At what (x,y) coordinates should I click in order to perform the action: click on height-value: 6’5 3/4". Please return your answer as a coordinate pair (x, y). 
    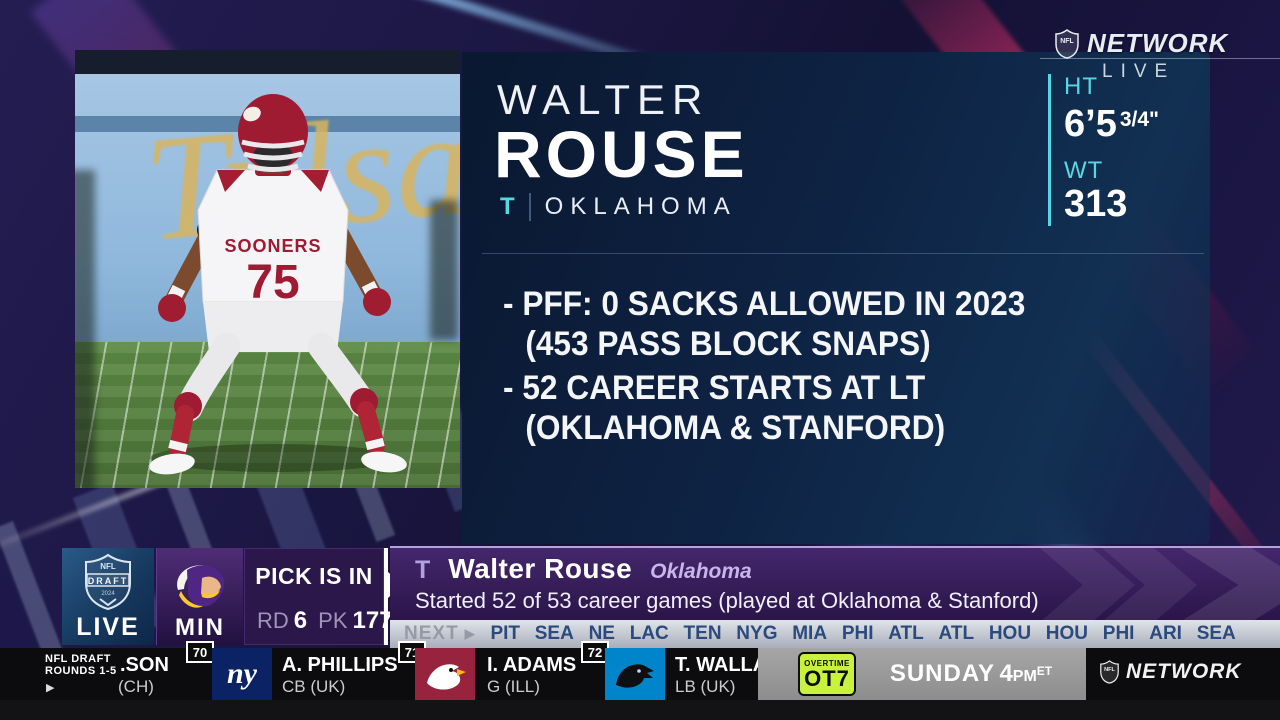
    Looking at the image, I should click on (1111, 122).